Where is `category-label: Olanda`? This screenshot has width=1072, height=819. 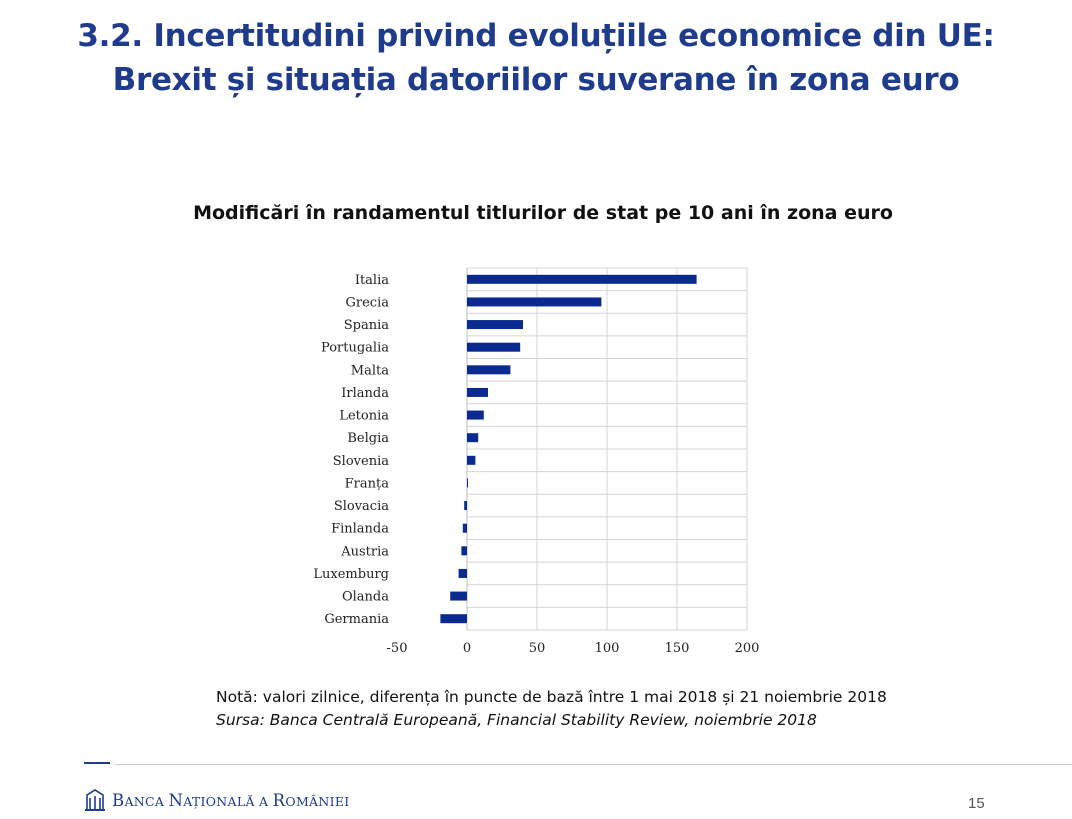 category-label: Olanda is located at coordinates (365, 597).